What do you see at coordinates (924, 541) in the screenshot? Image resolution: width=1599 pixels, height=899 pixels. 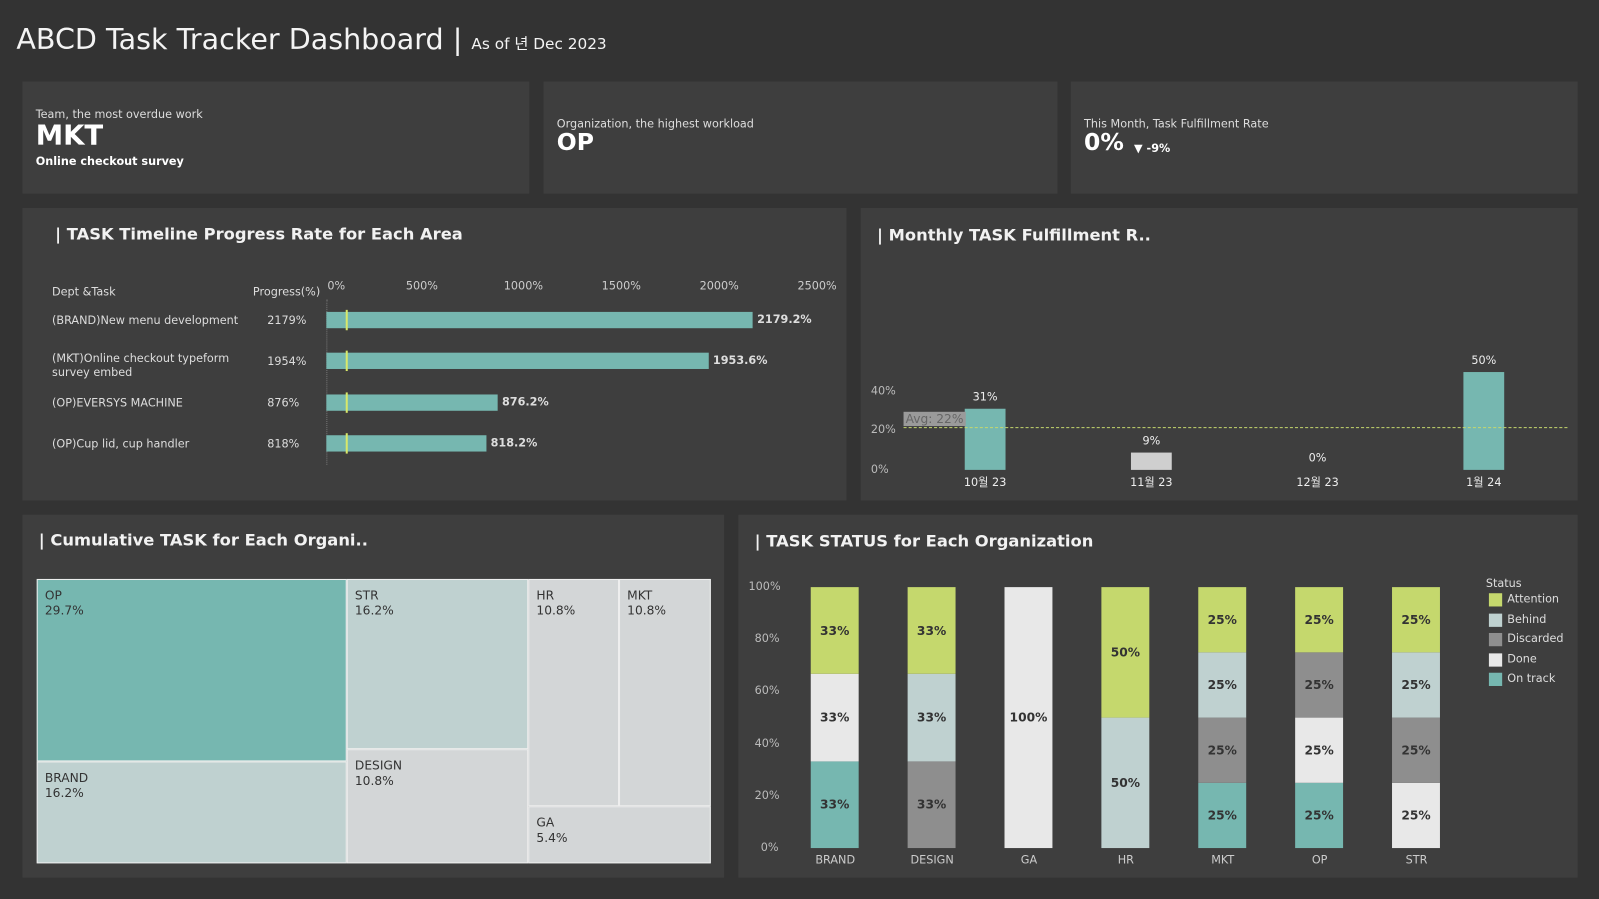 I see `panel-title: | TASK STATUS for Each Organization` at bounding box center [924, 541].